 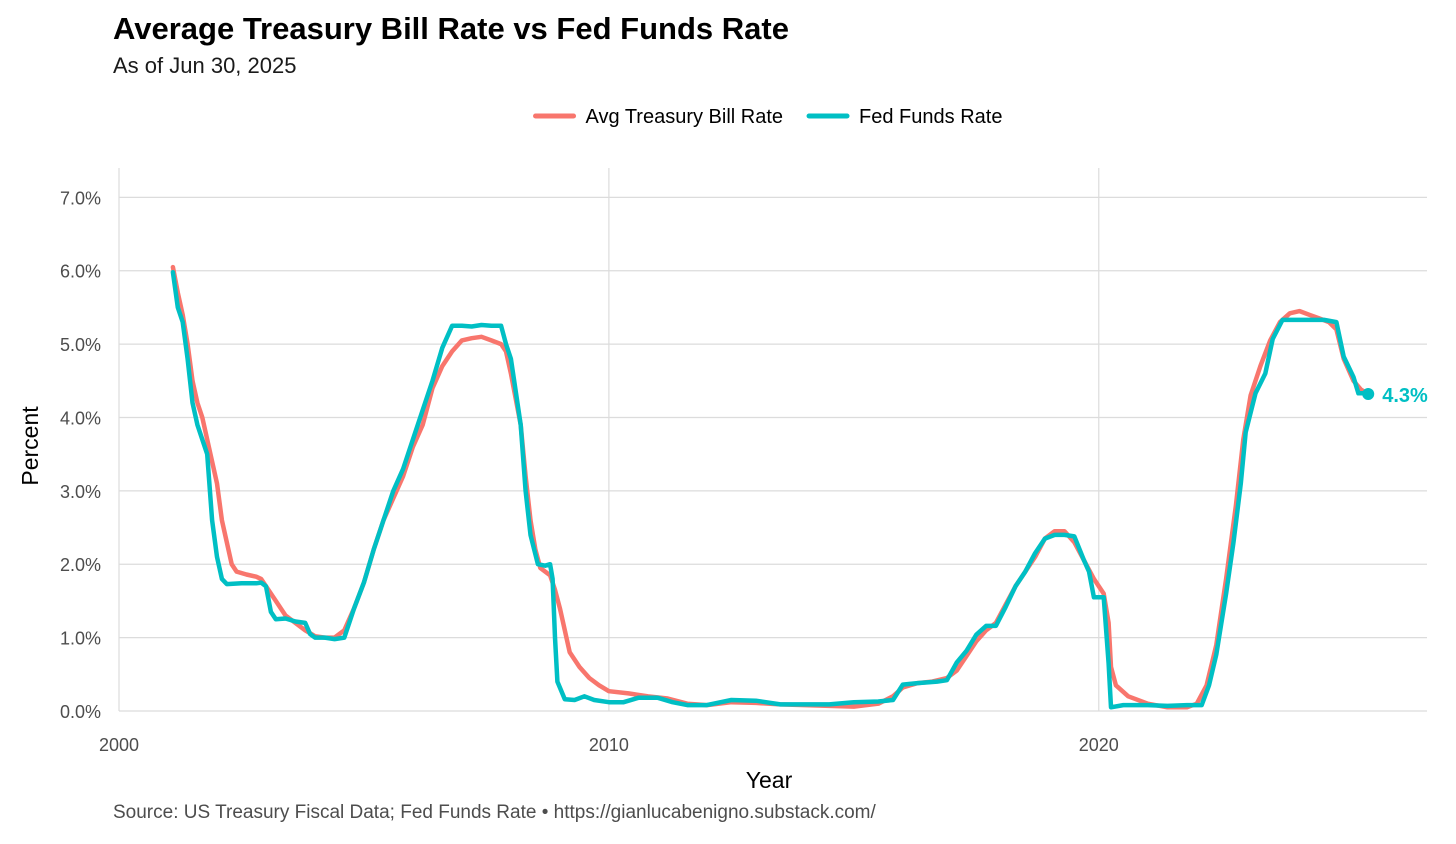 What do you see at coordinates (80, 712) in the screenshot?
I see `y-tick-label: 0.0%` at bounding box center [80, 712].